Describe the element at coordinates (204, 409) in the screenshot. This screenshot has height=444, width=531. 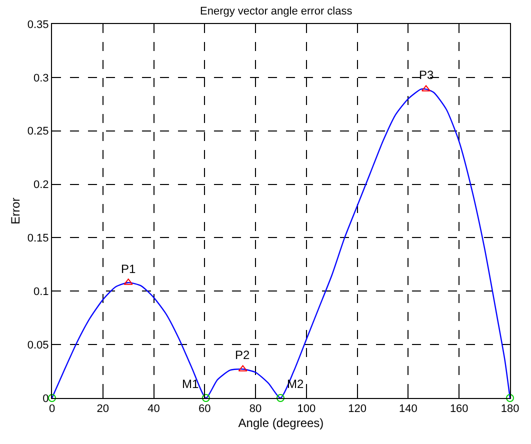
I see `x-tick-label: 60` at that location.